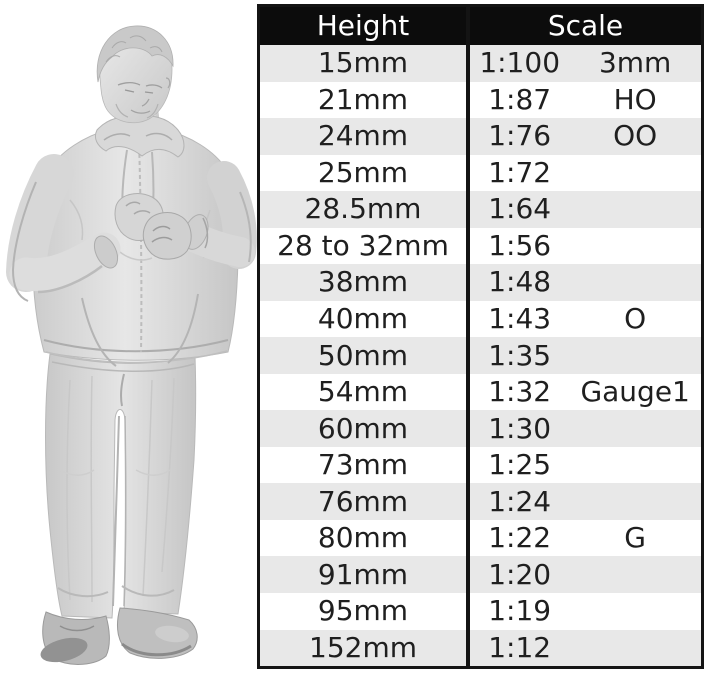 Image resolution: width=720 pixels, height=676 pixels. What do you see at coordinates (635, 392) in the screenshot?
I see `scale-name: Gauge1` at bounding box center [635, 392].